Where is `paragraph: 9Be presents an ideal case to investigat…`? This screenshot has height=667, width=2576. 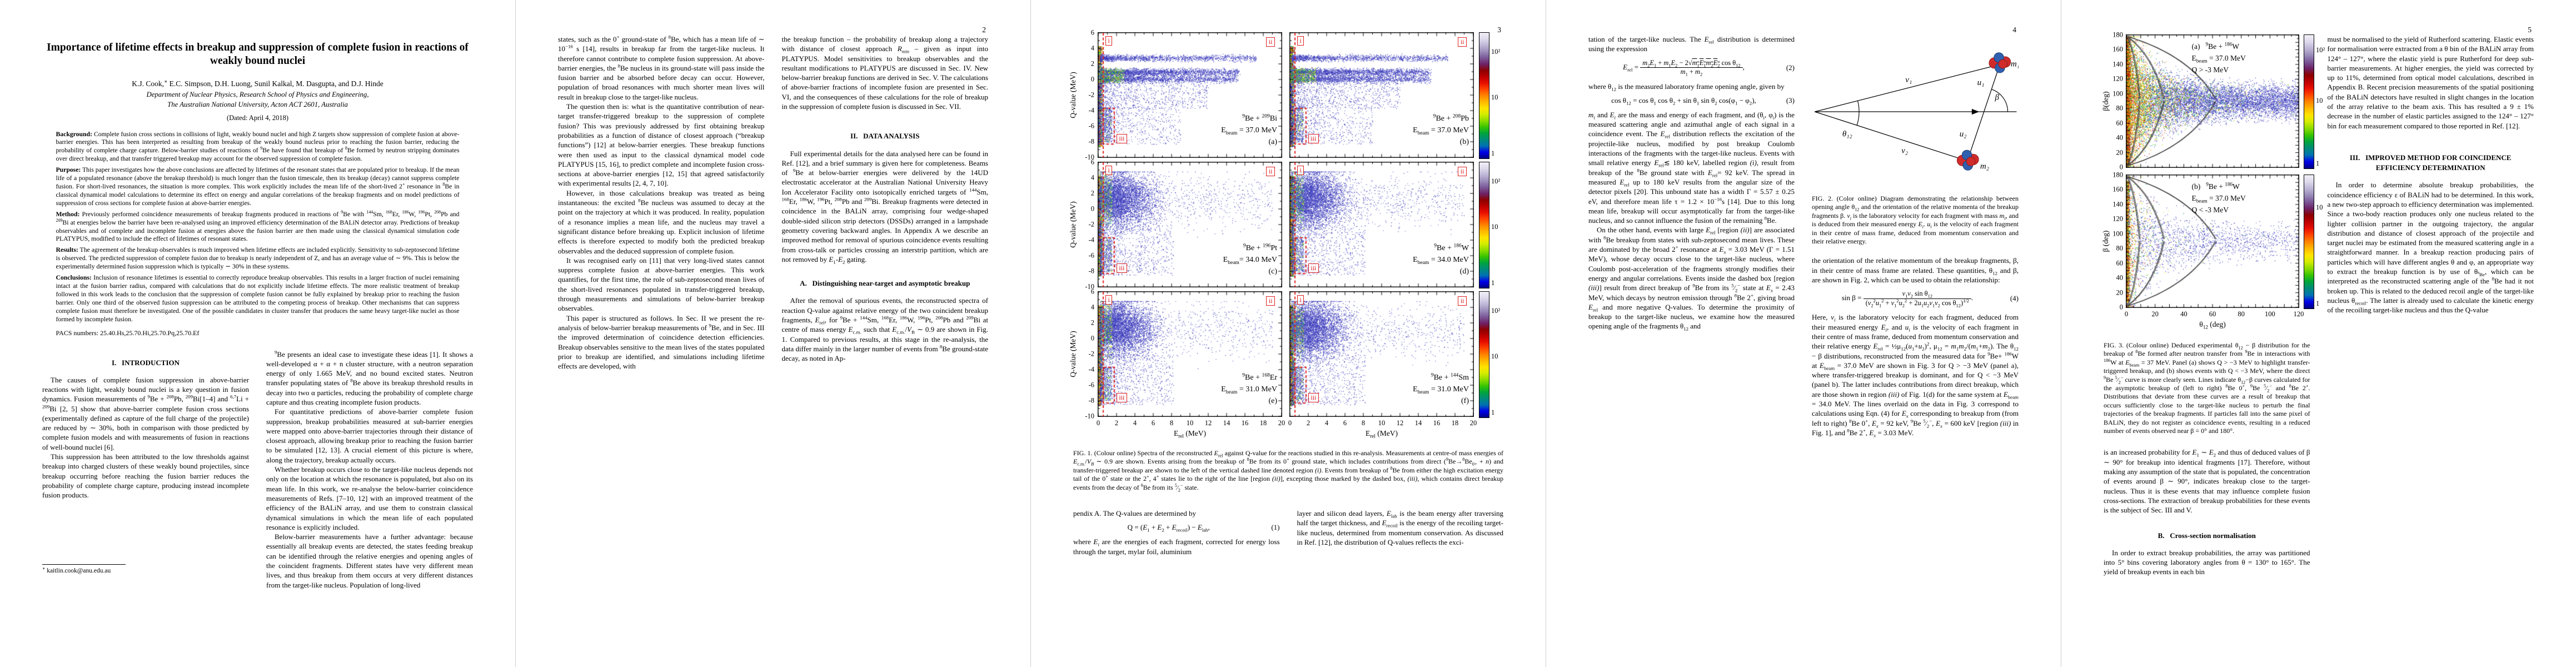 paragraph: 9Be presents an ideal case to investigat… is located at coordinates (369, 377).